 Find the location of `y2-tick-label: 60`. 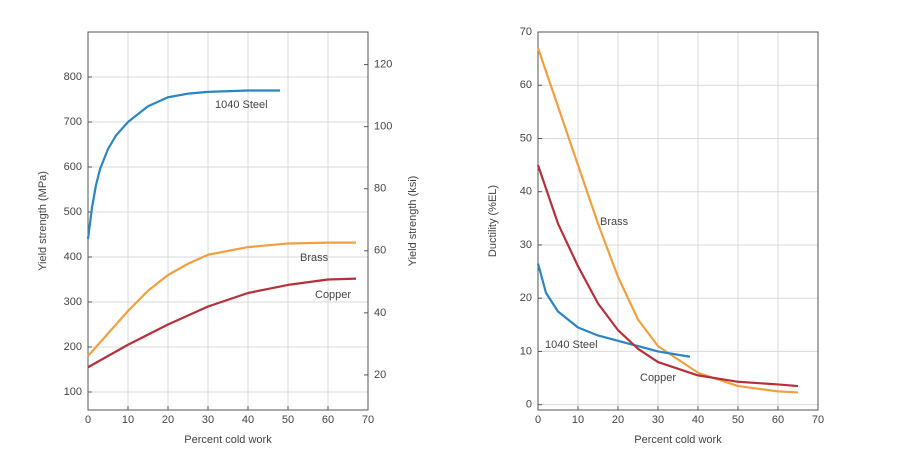

y2-tick-label: 60 is located at coordinates (380, 251).